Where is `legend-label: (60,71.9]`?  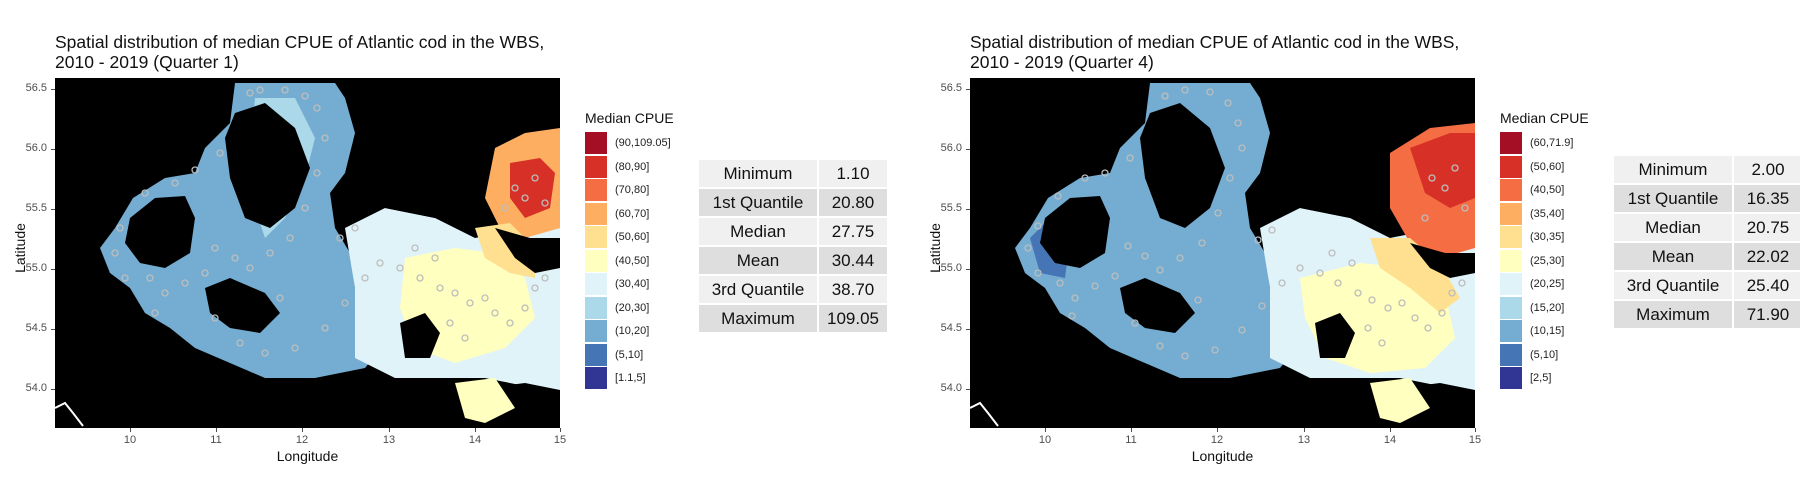
legend-label: (60,71.9] is located at coordinates (1552, 143).